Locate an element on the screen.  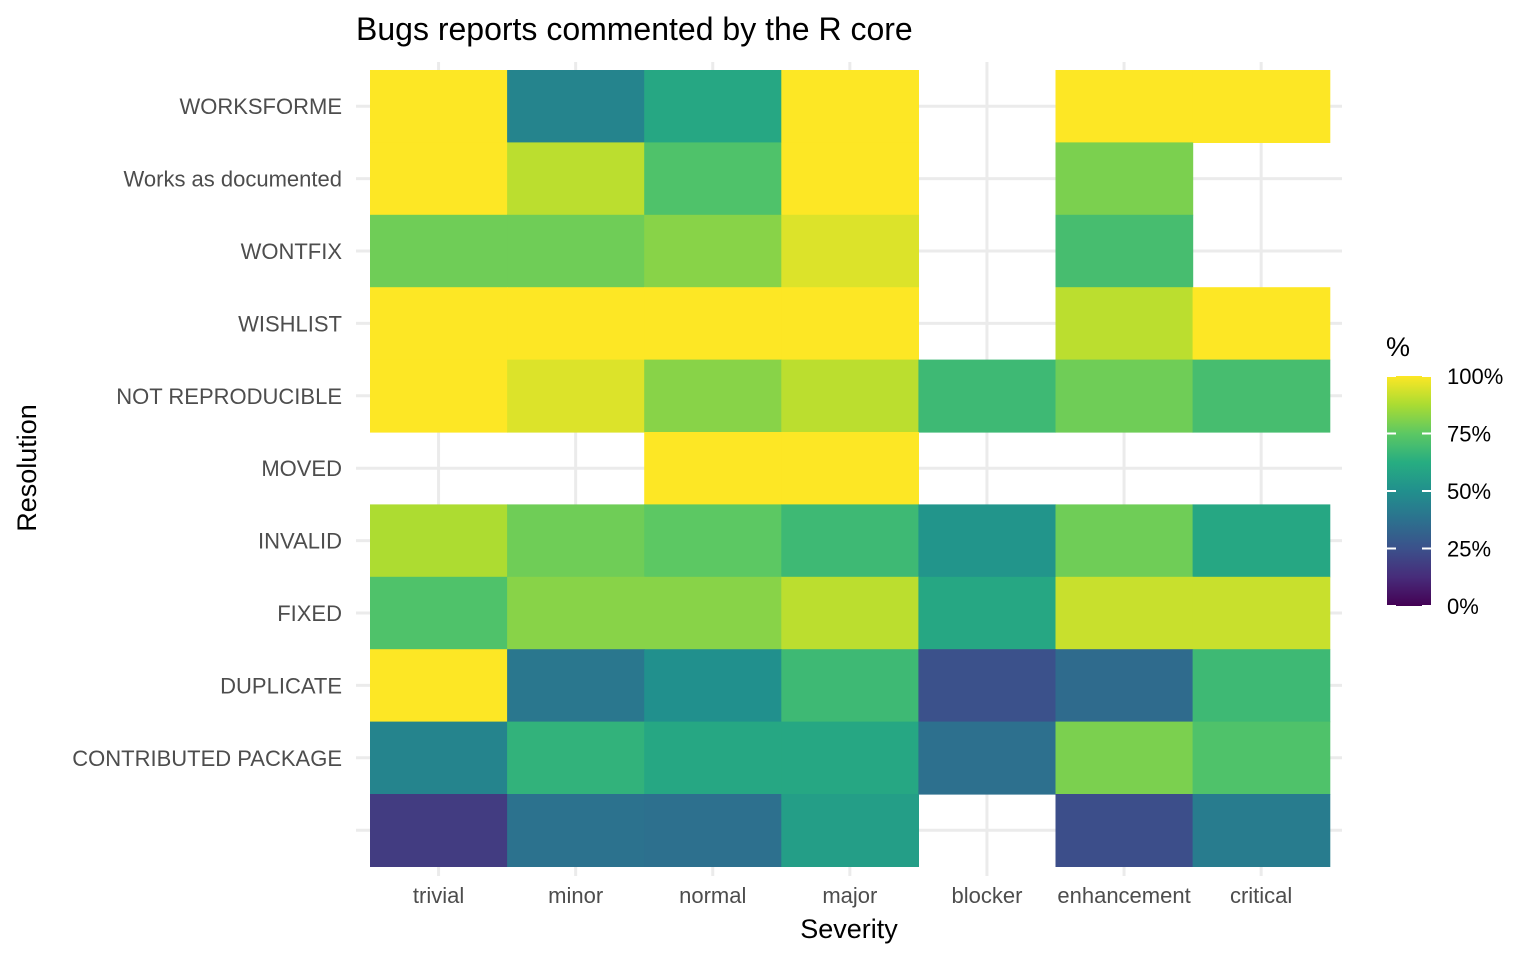
color-legend: % 100% 75% 50% 25% 0% is located at coordinates (1444, 475).